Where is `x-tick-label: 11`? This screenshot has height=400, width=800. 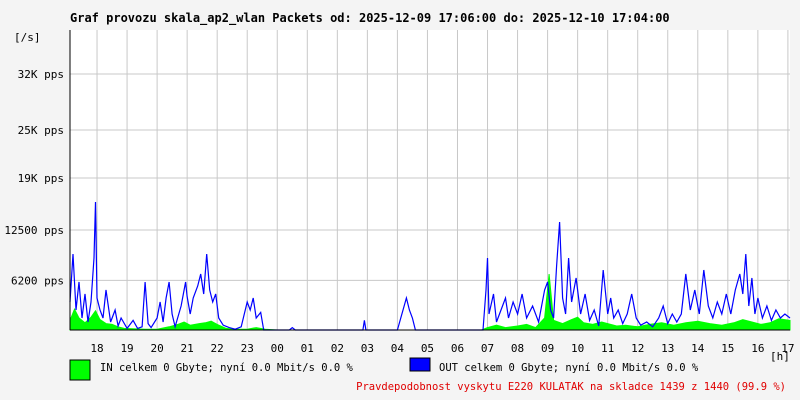
x-tick-label: 11 is located at coordinates (607, 348).